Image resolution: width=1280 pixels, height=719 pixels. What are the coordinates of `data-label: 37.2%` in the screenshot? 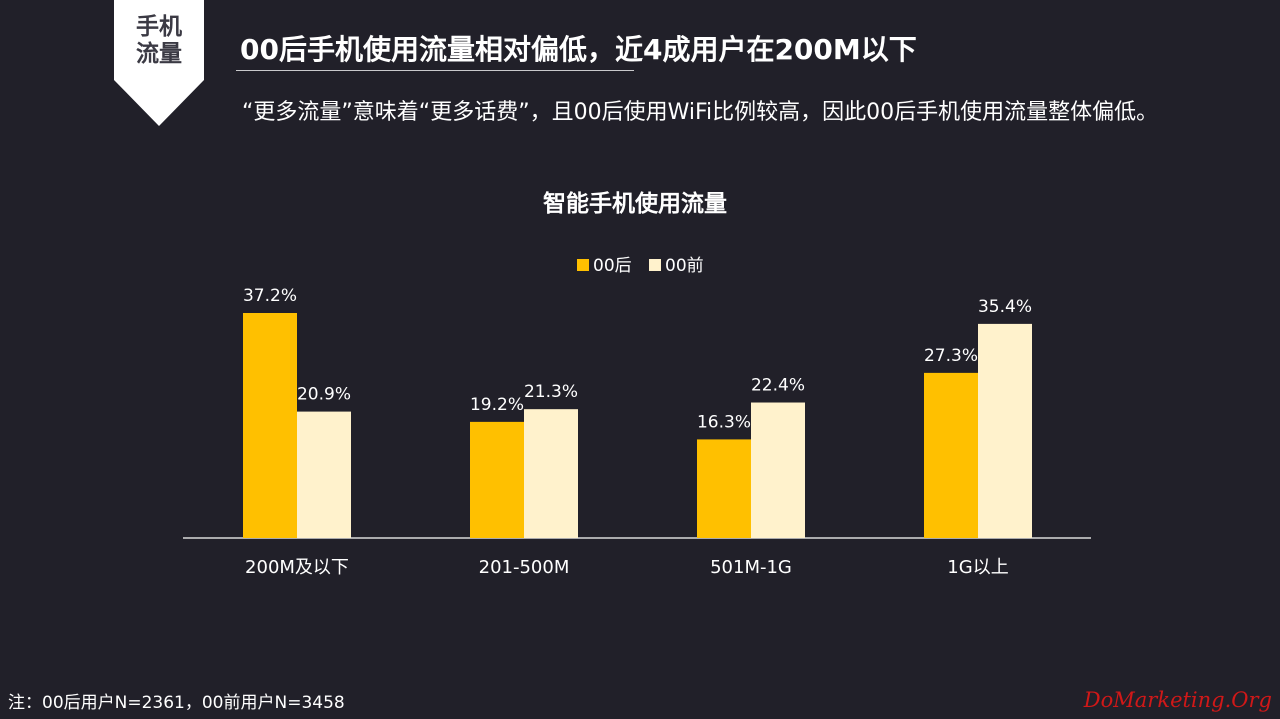 It's located at (270, 296).